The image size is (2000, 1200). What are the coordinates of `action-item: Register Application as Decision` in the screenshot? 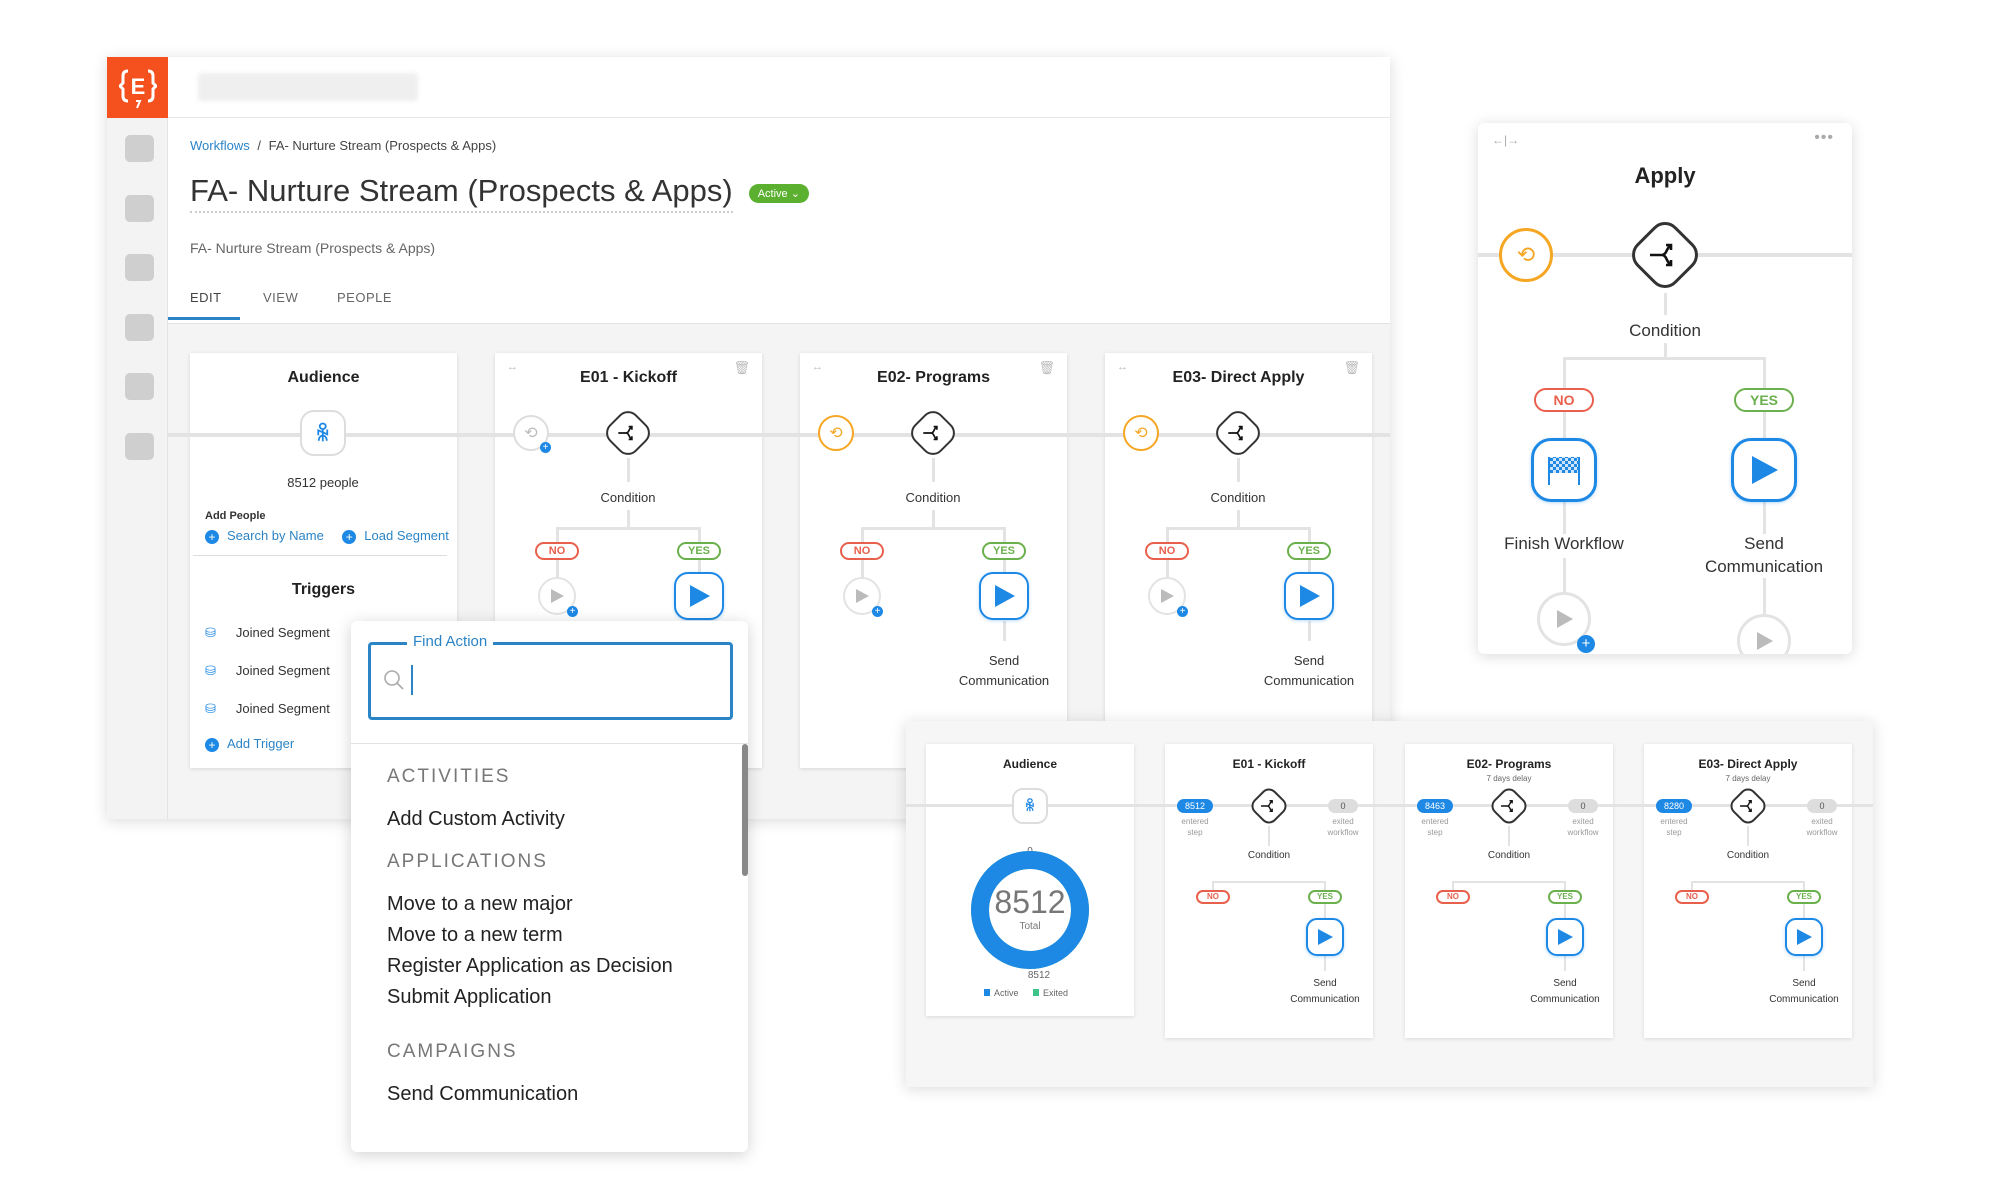 It's located at (530, 966).